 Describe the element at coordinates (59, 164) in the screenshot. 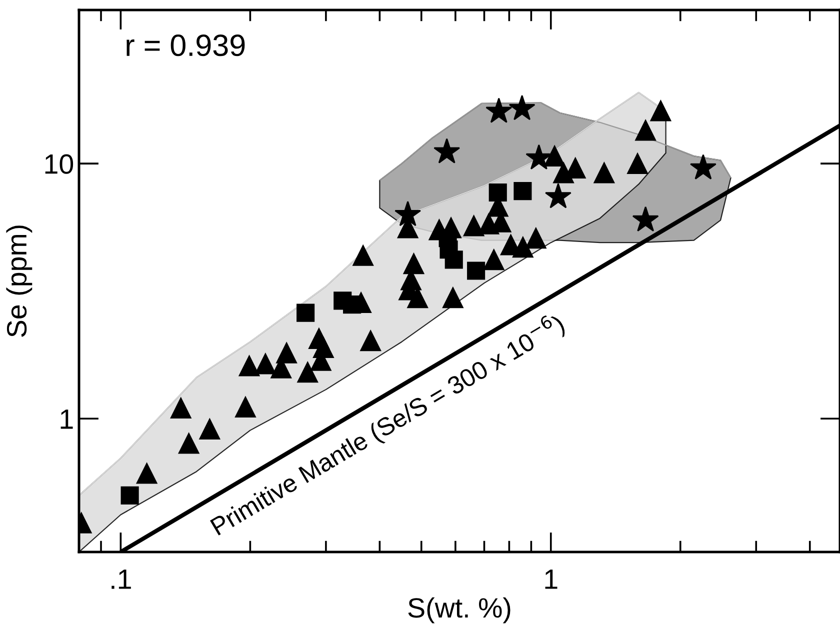

I see `y-tick-label: 10` at that location.